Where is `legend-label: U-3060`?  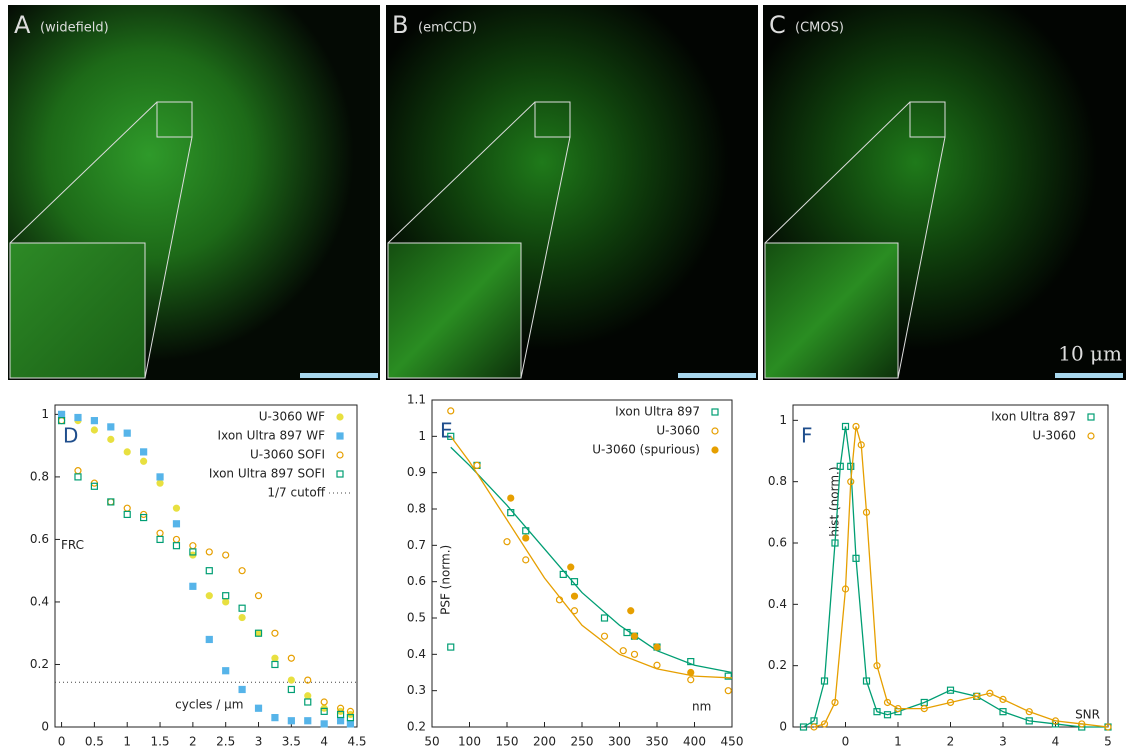
legend-label: U-3060 is located at coordinates (1054, 436).